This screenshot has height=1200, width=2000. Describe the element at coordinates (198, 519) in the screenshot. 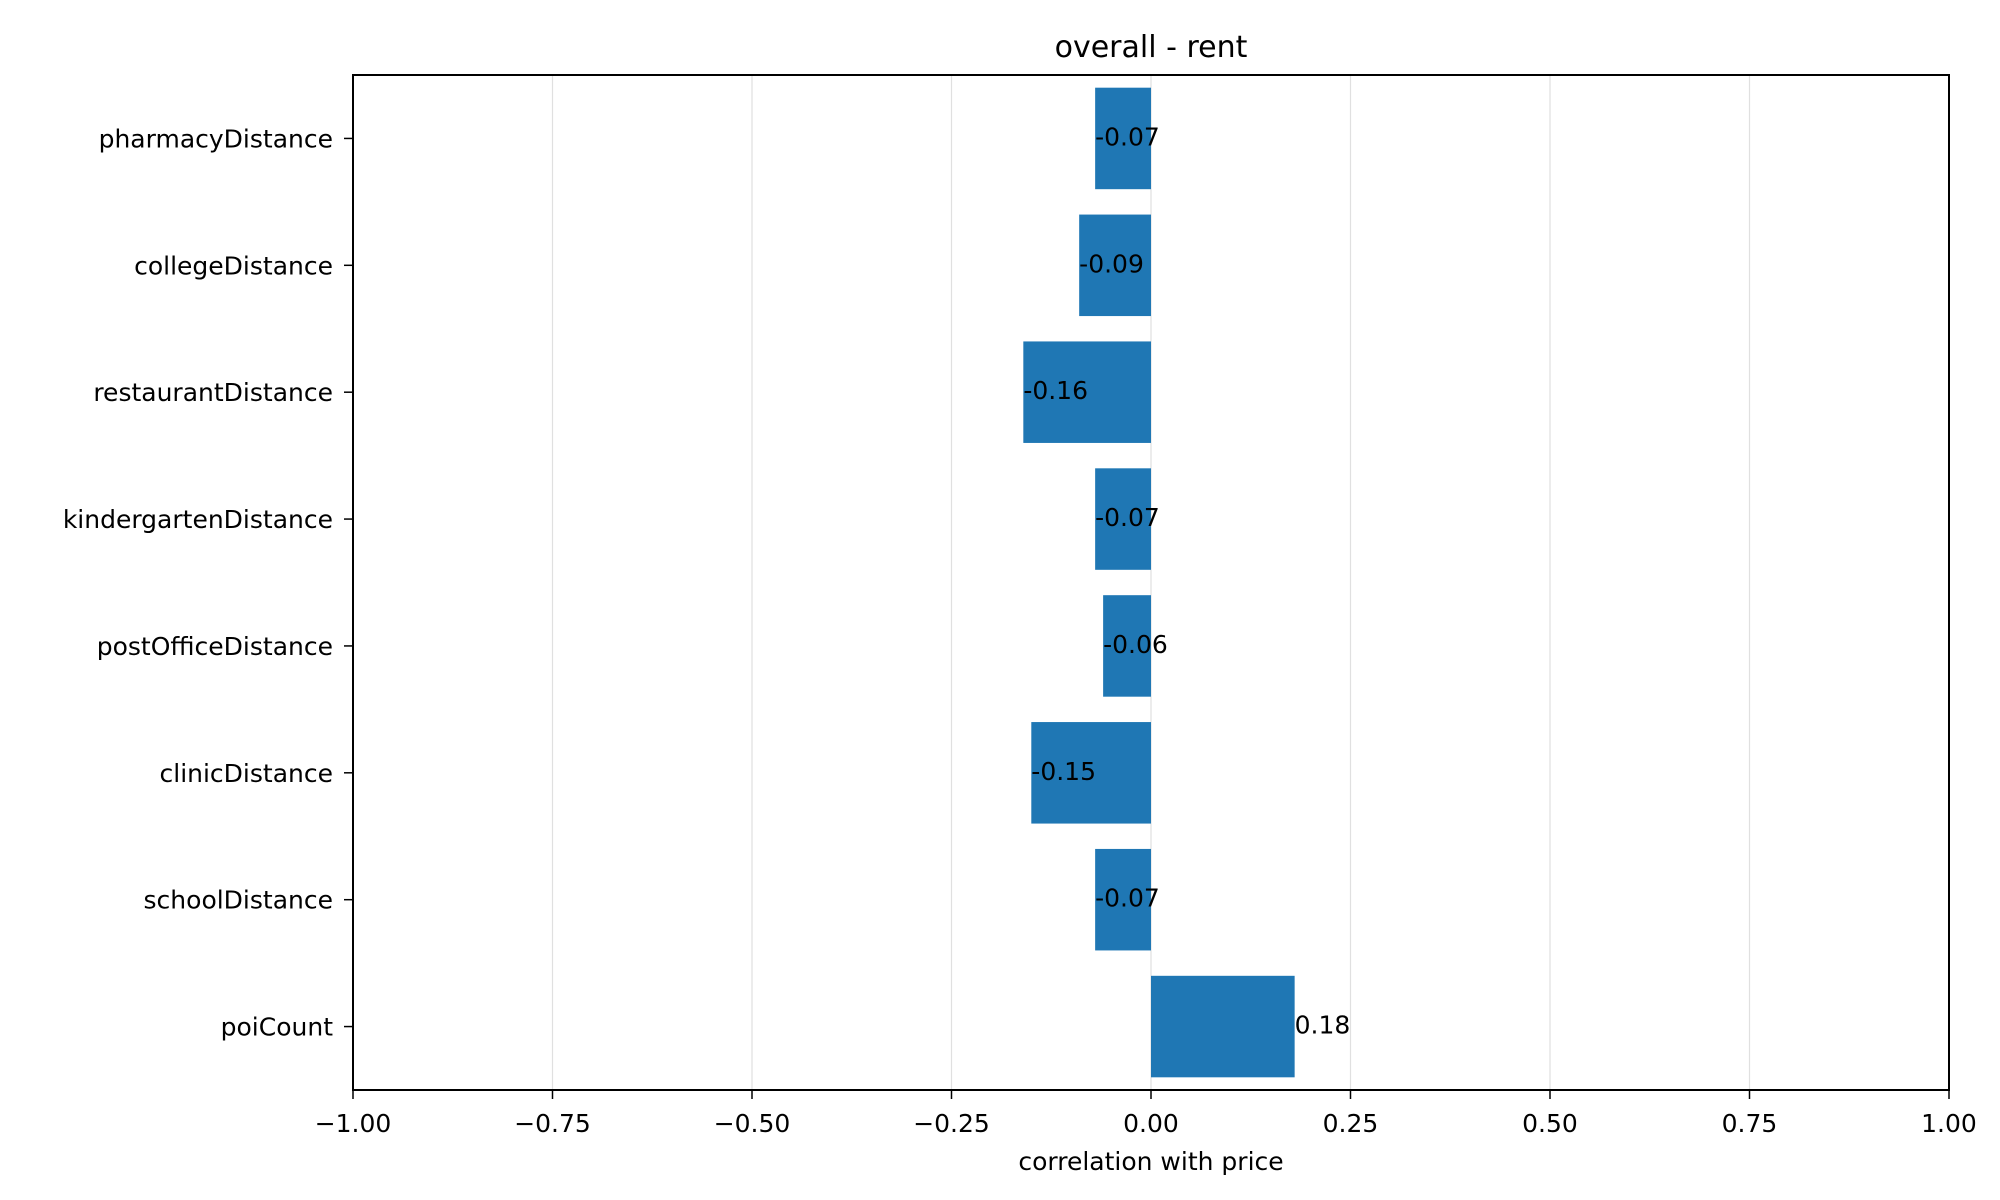

I see `category-label: kindergartenDistance` at that location.